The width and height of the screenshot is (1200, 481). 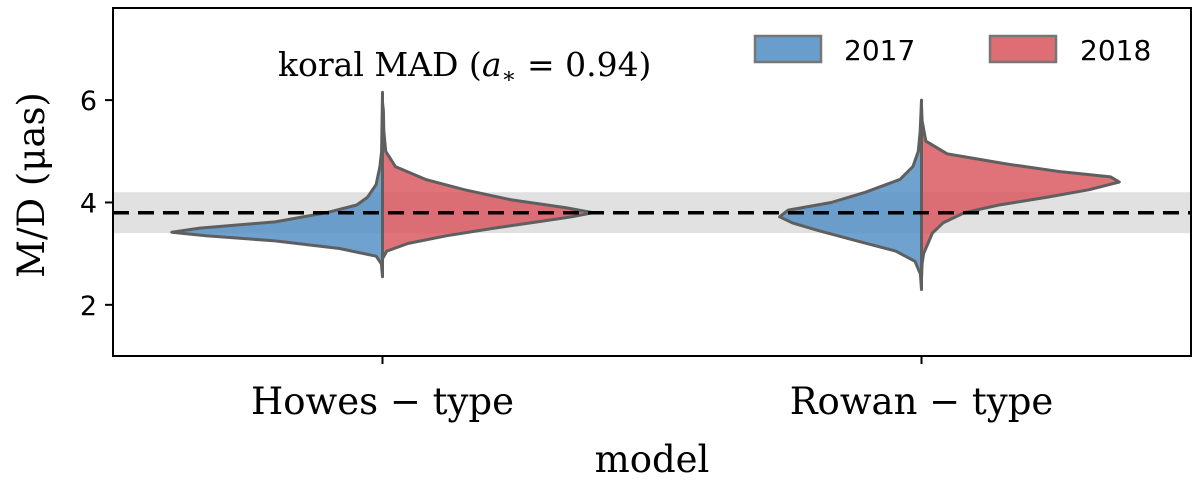 What do you see at coordinates (488, 181) in the screenshot?
I see `violin-2018-howes` at bounding box center [488, 181].